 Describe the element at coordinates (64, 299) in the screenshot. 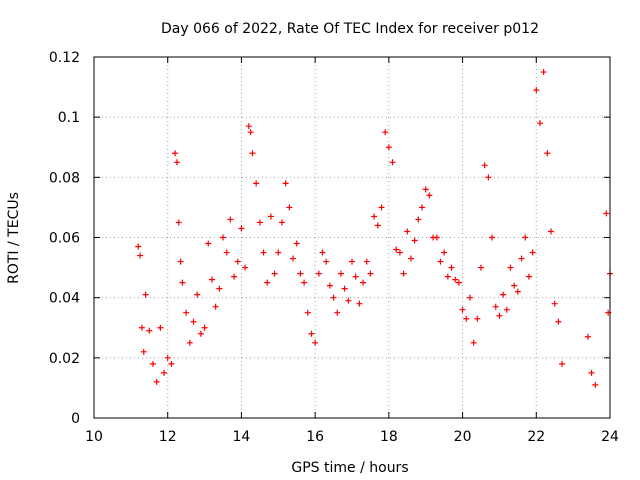

I see `y-tick-label: 0.04` at that location.